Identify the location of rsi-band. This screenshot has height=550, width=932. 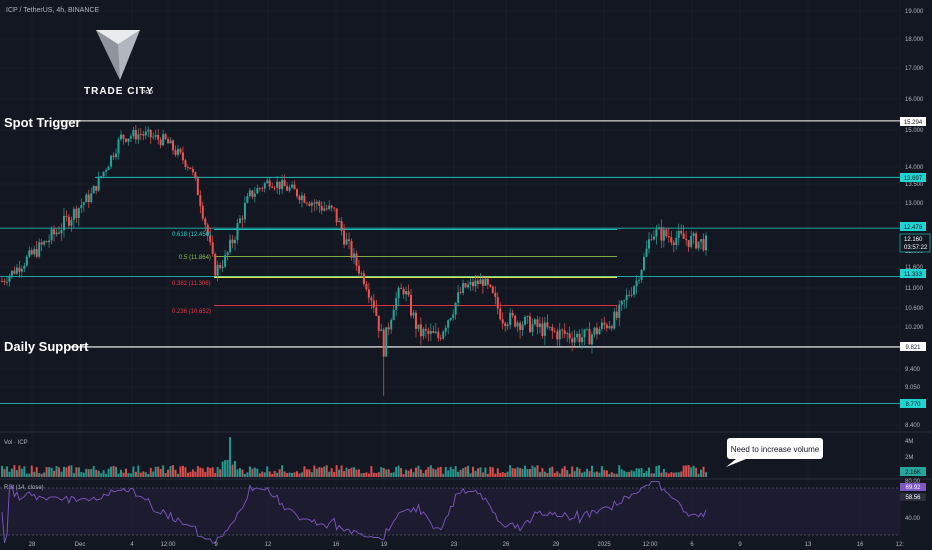
(450, 511).